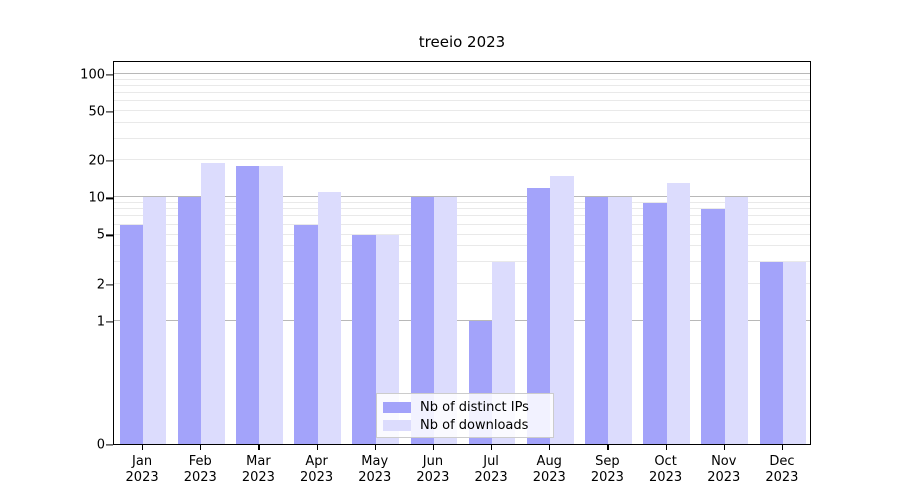 The height and width of the screenshot is (500, 900). What do you see at coordinates (782, 461) in the screenshot?
I see `x-axis-tick-month: Dec` at bounding box center [782, 461].